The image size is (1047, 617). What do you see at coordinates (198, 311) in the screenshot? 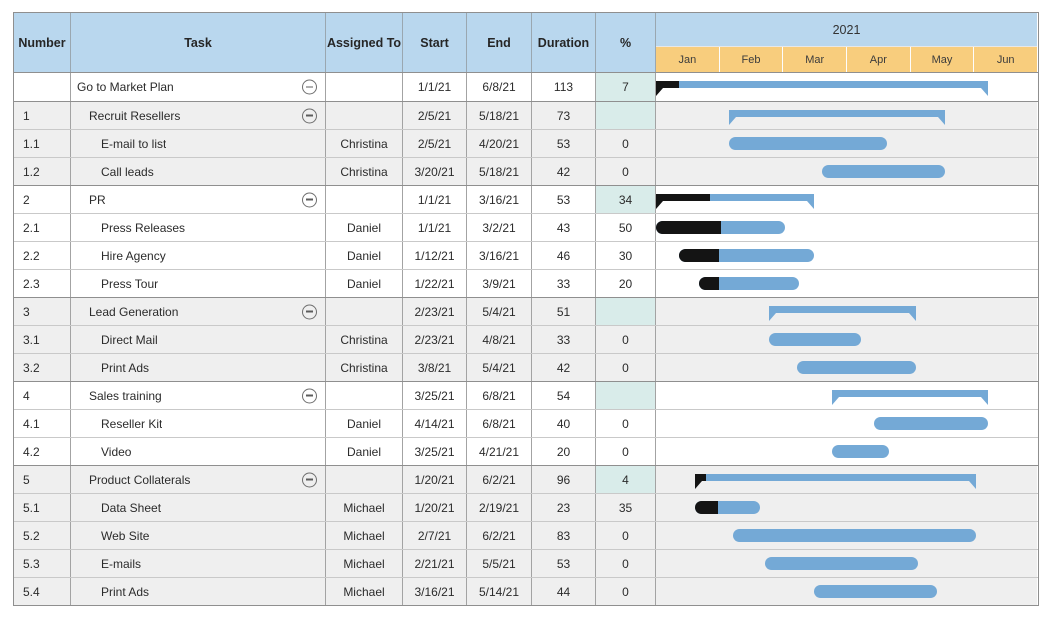
I see `cell-task: Lead Generation` at bounding box center [198, 311].